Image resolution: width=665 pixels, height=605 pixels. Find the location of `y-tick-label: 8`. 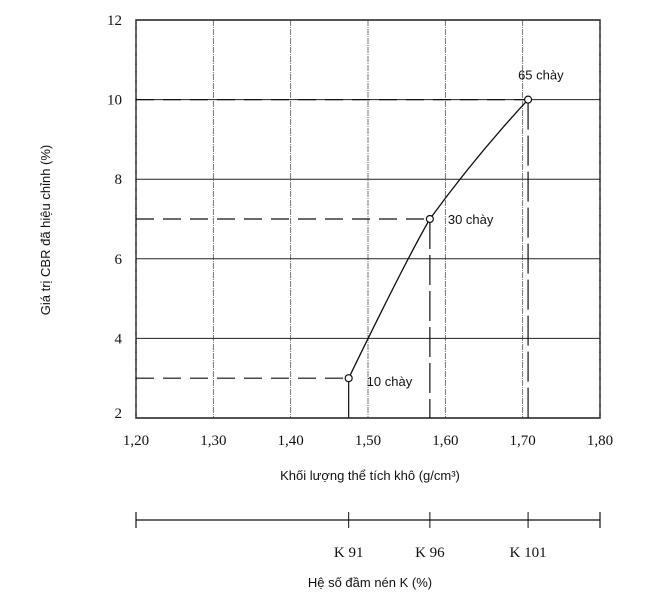

y-tick-label: 8 is located at coordinates (119, 180).